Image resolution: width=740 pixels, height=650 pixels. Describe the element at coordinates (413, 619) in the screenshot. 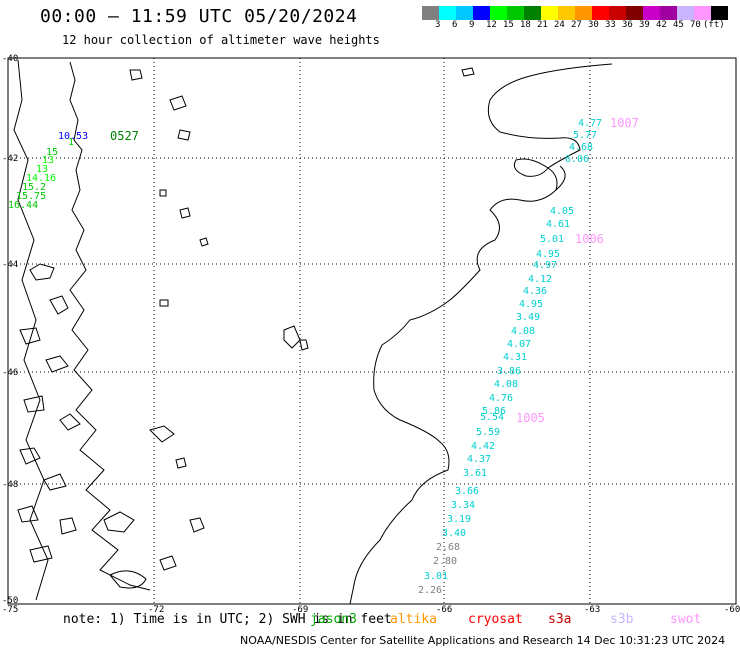

I see `satellite-legend-altika: altika` at that location.